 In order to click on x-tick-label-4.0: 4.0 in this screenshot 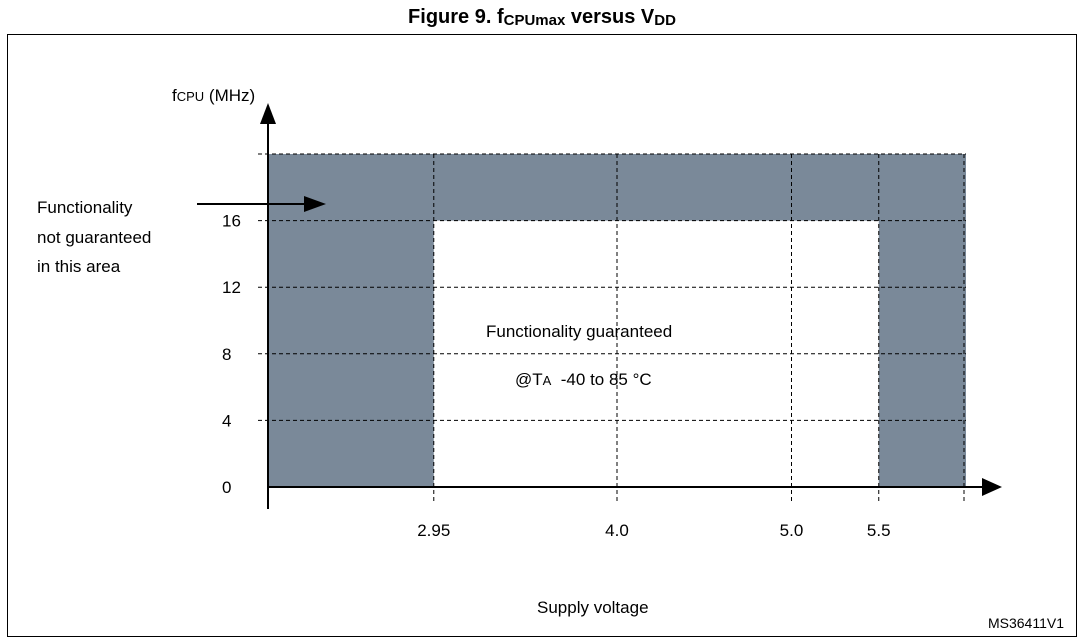, I will do `click(617, 530)`.